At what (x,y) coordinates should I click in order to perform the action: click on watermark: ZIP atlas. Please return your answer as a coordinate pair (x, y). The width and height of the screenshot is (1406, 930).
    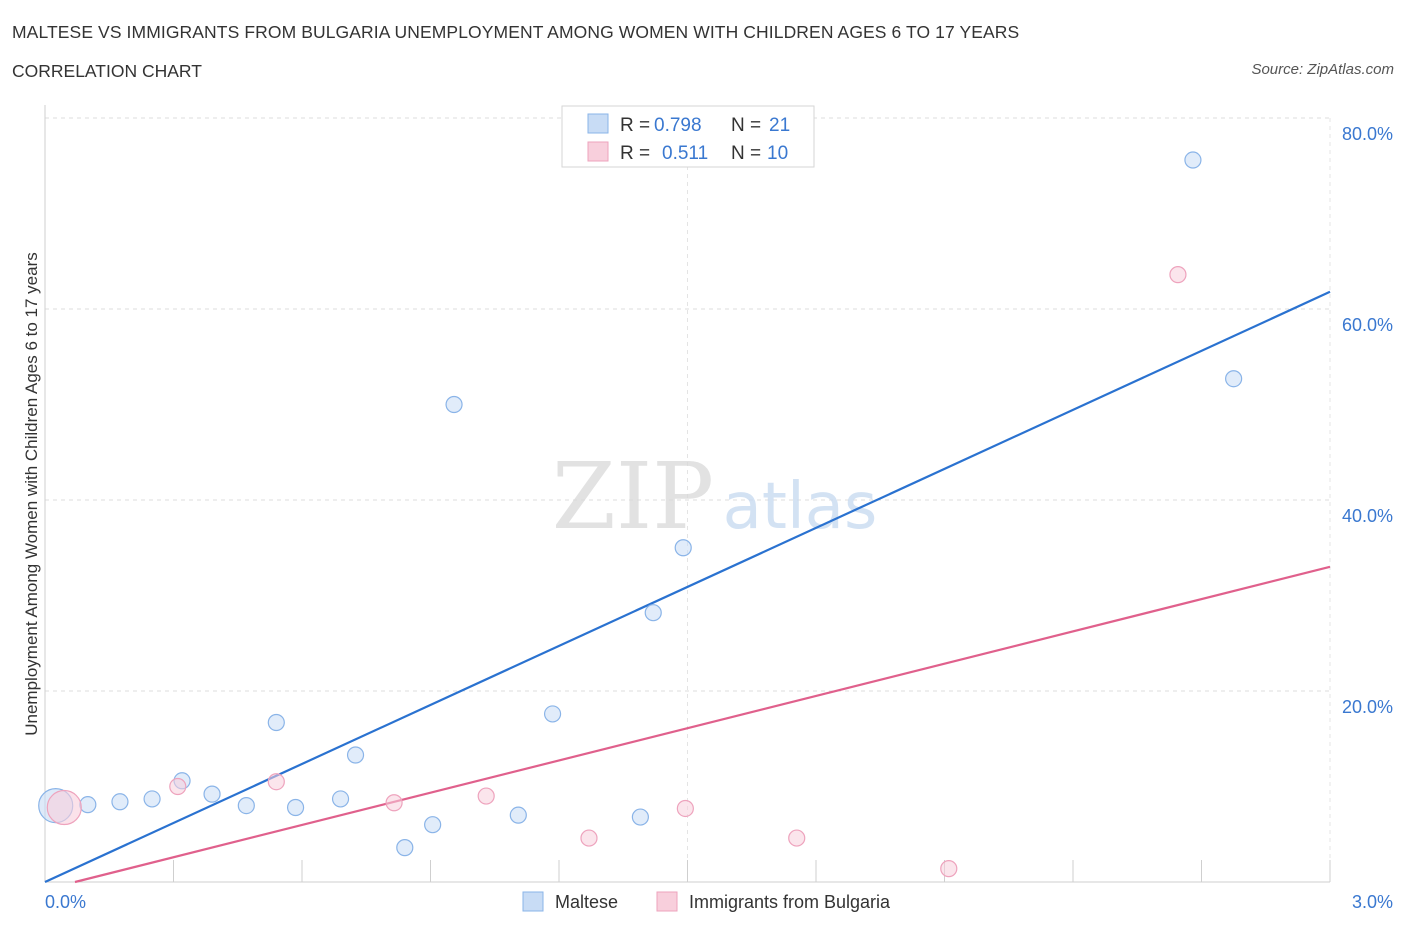
    Looking at the image, I should click on (714, 496).